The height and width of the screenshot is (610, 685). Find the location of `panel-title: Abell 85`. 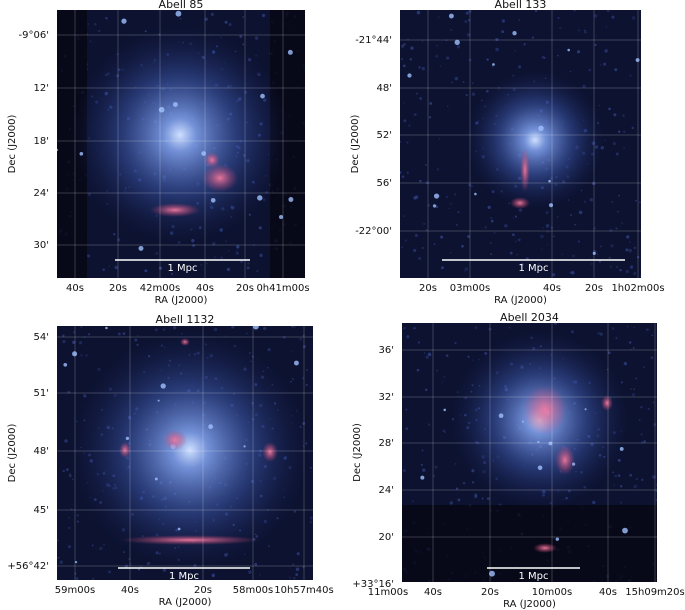

panel-title: Abell 85 is located at coordinates (181, 5).